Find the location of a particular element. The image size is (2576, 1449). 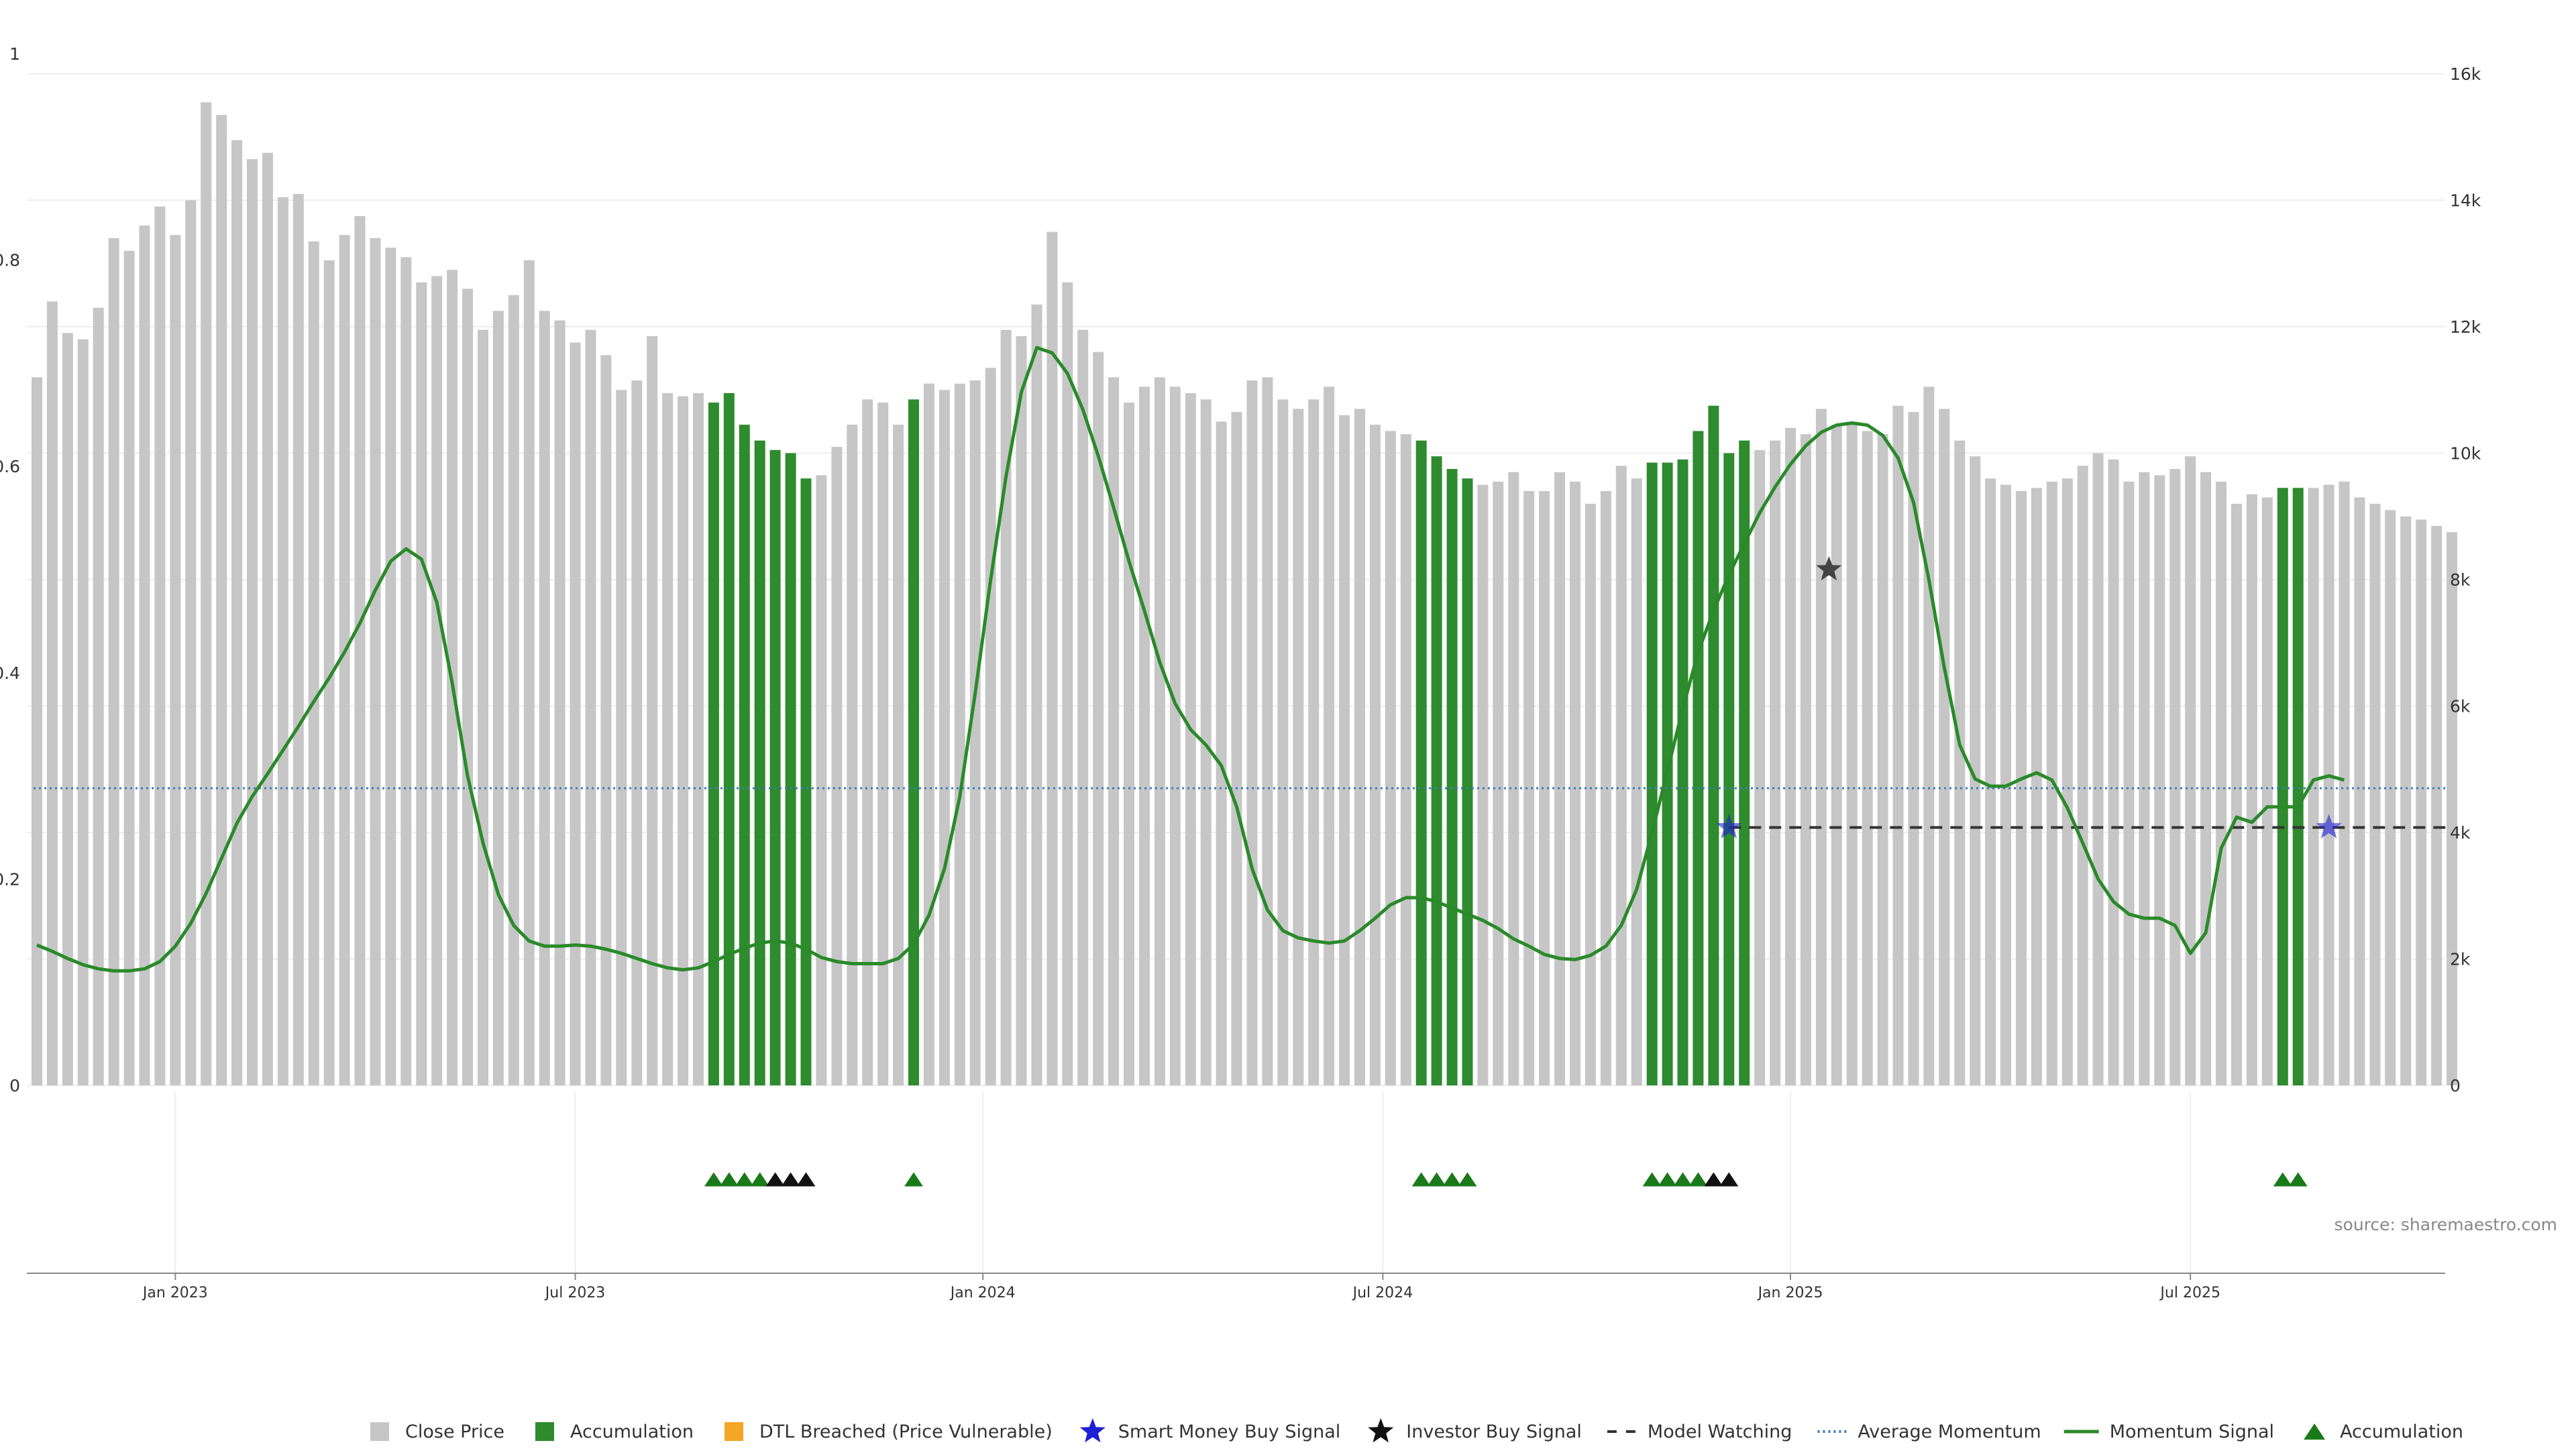

left-axis-tick-label: 0 is located at coordinates (14, 1085).